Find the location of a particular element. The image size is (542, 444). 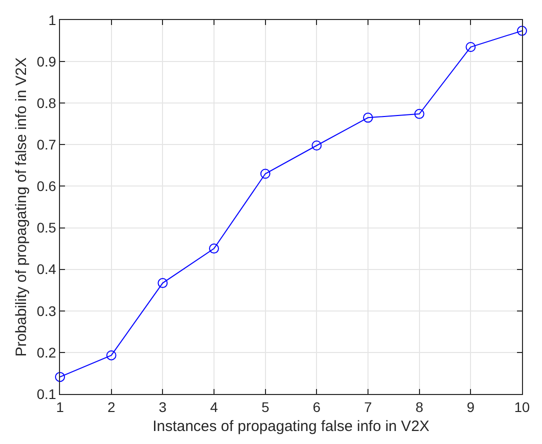

x-tick-label: 10 is located at coordinates (522, 406).